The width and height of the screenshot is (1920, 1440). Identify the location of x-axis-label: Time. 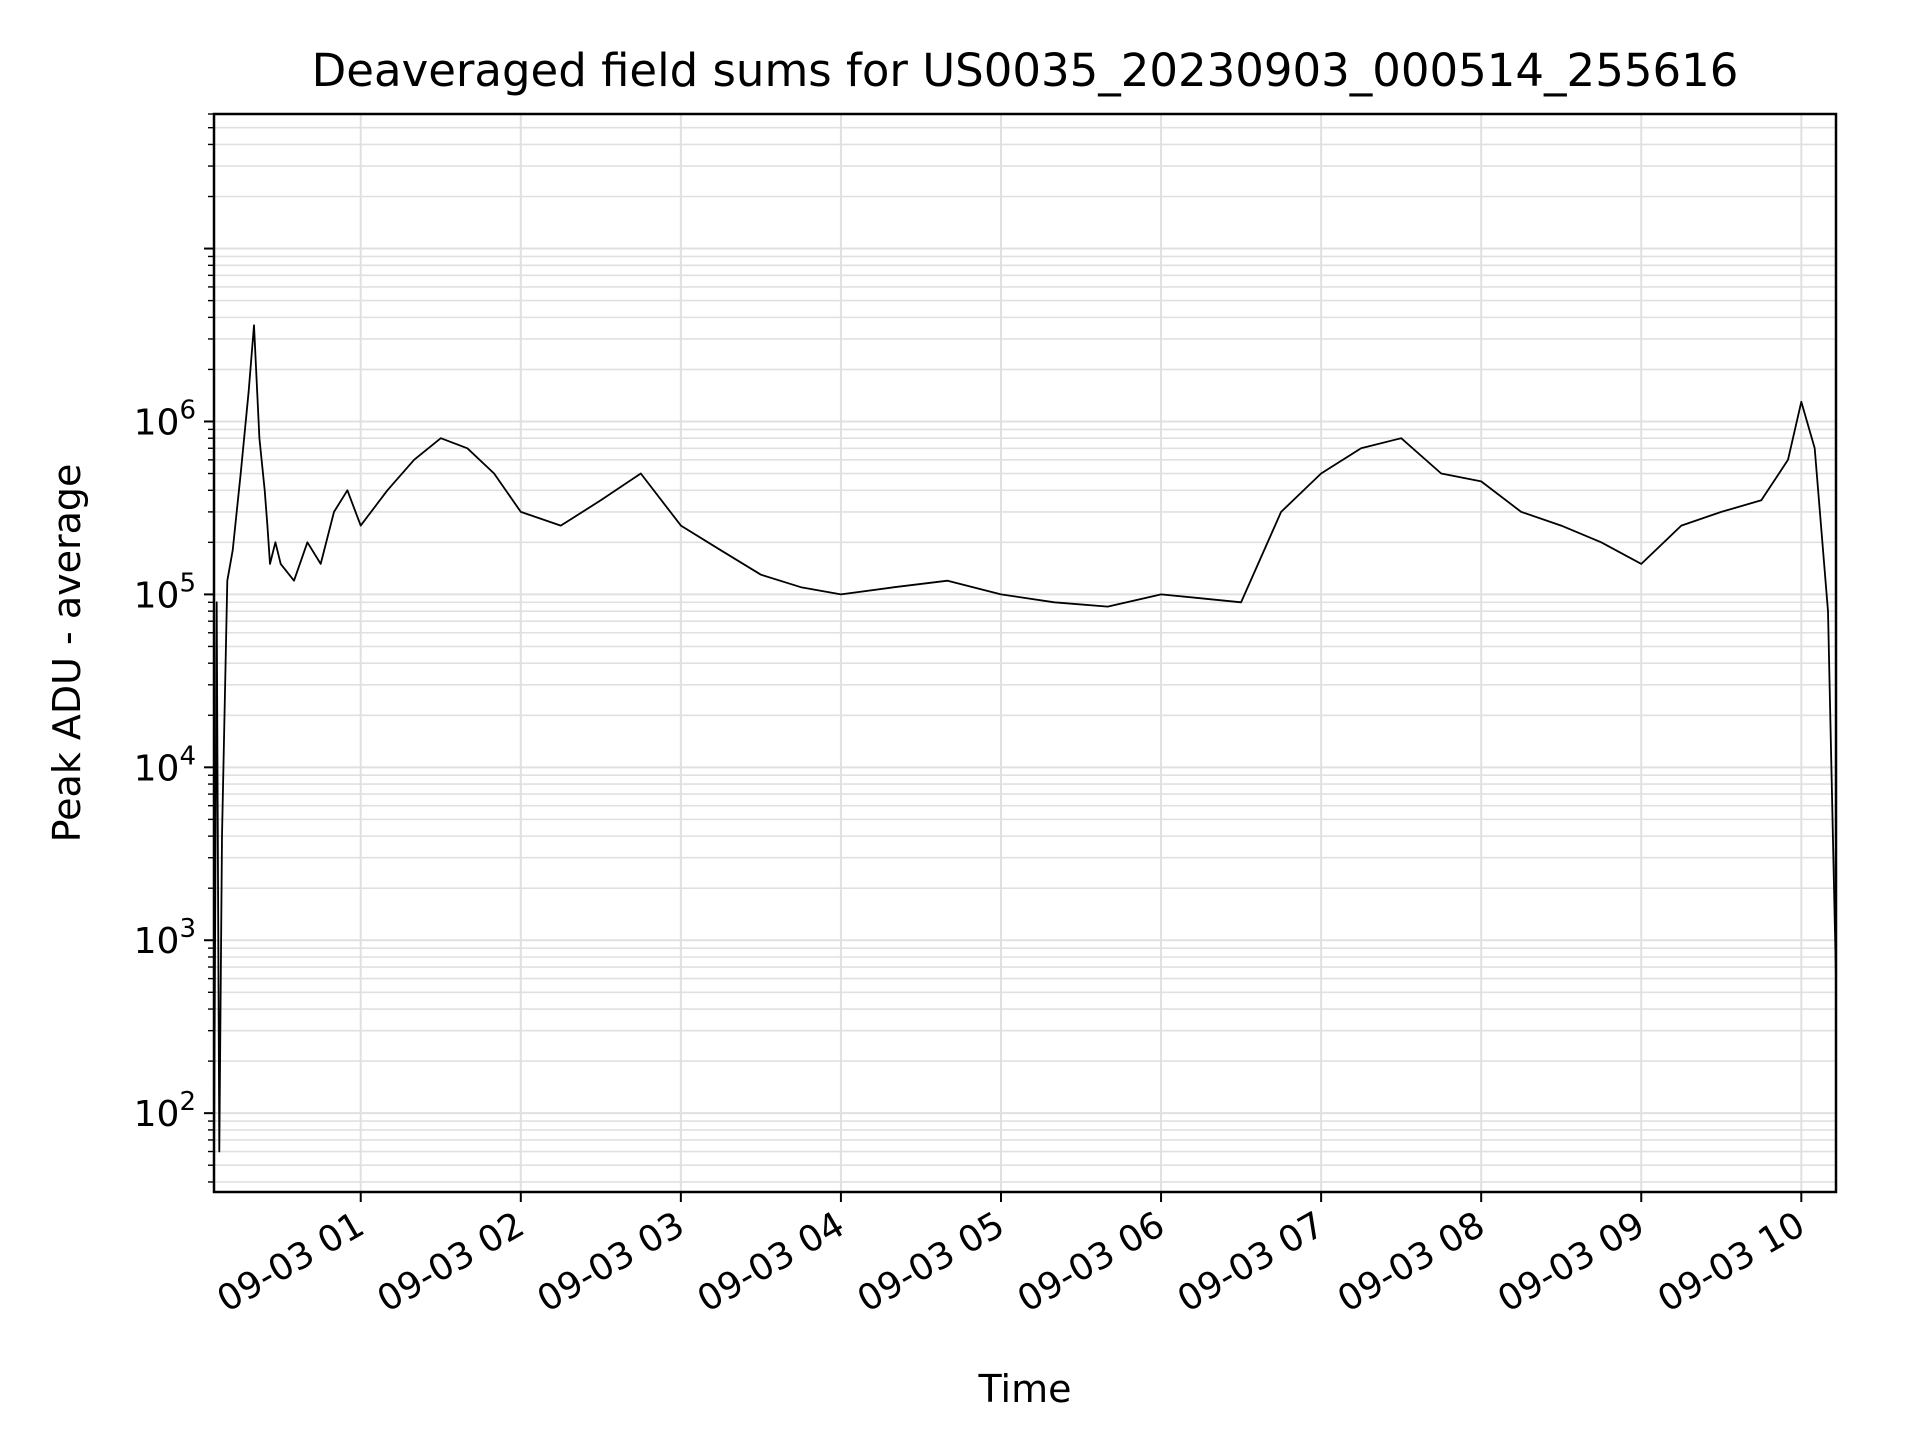
(1025, 1389).